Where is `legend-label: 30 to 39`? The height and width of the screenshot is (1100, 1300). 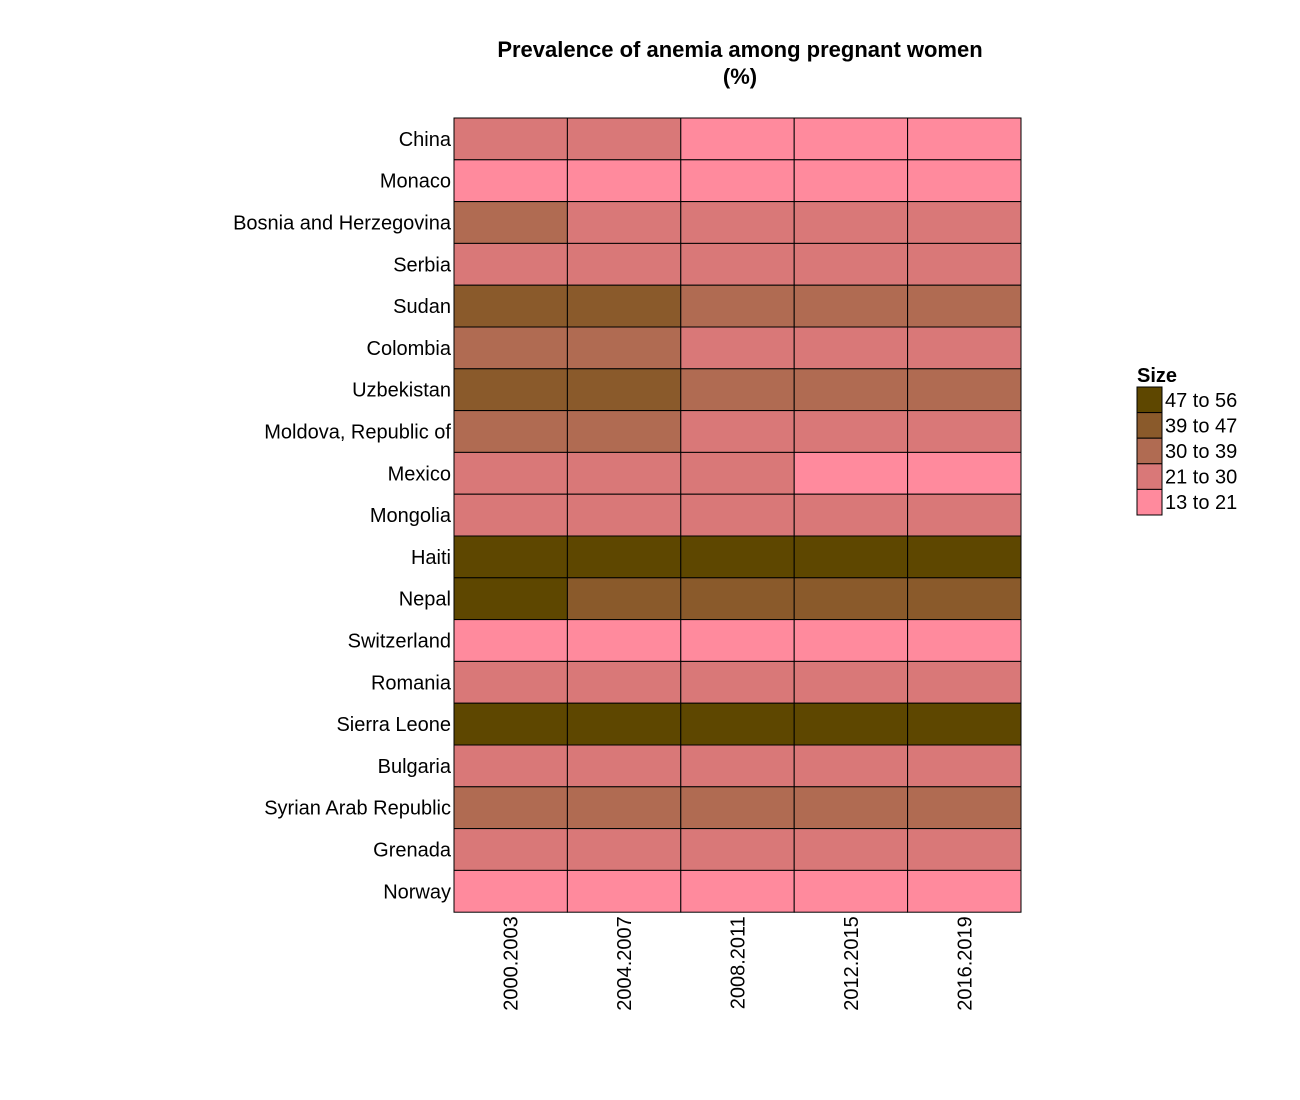
legend-label: 30 to 39 is located at coordinates (1201, 452).